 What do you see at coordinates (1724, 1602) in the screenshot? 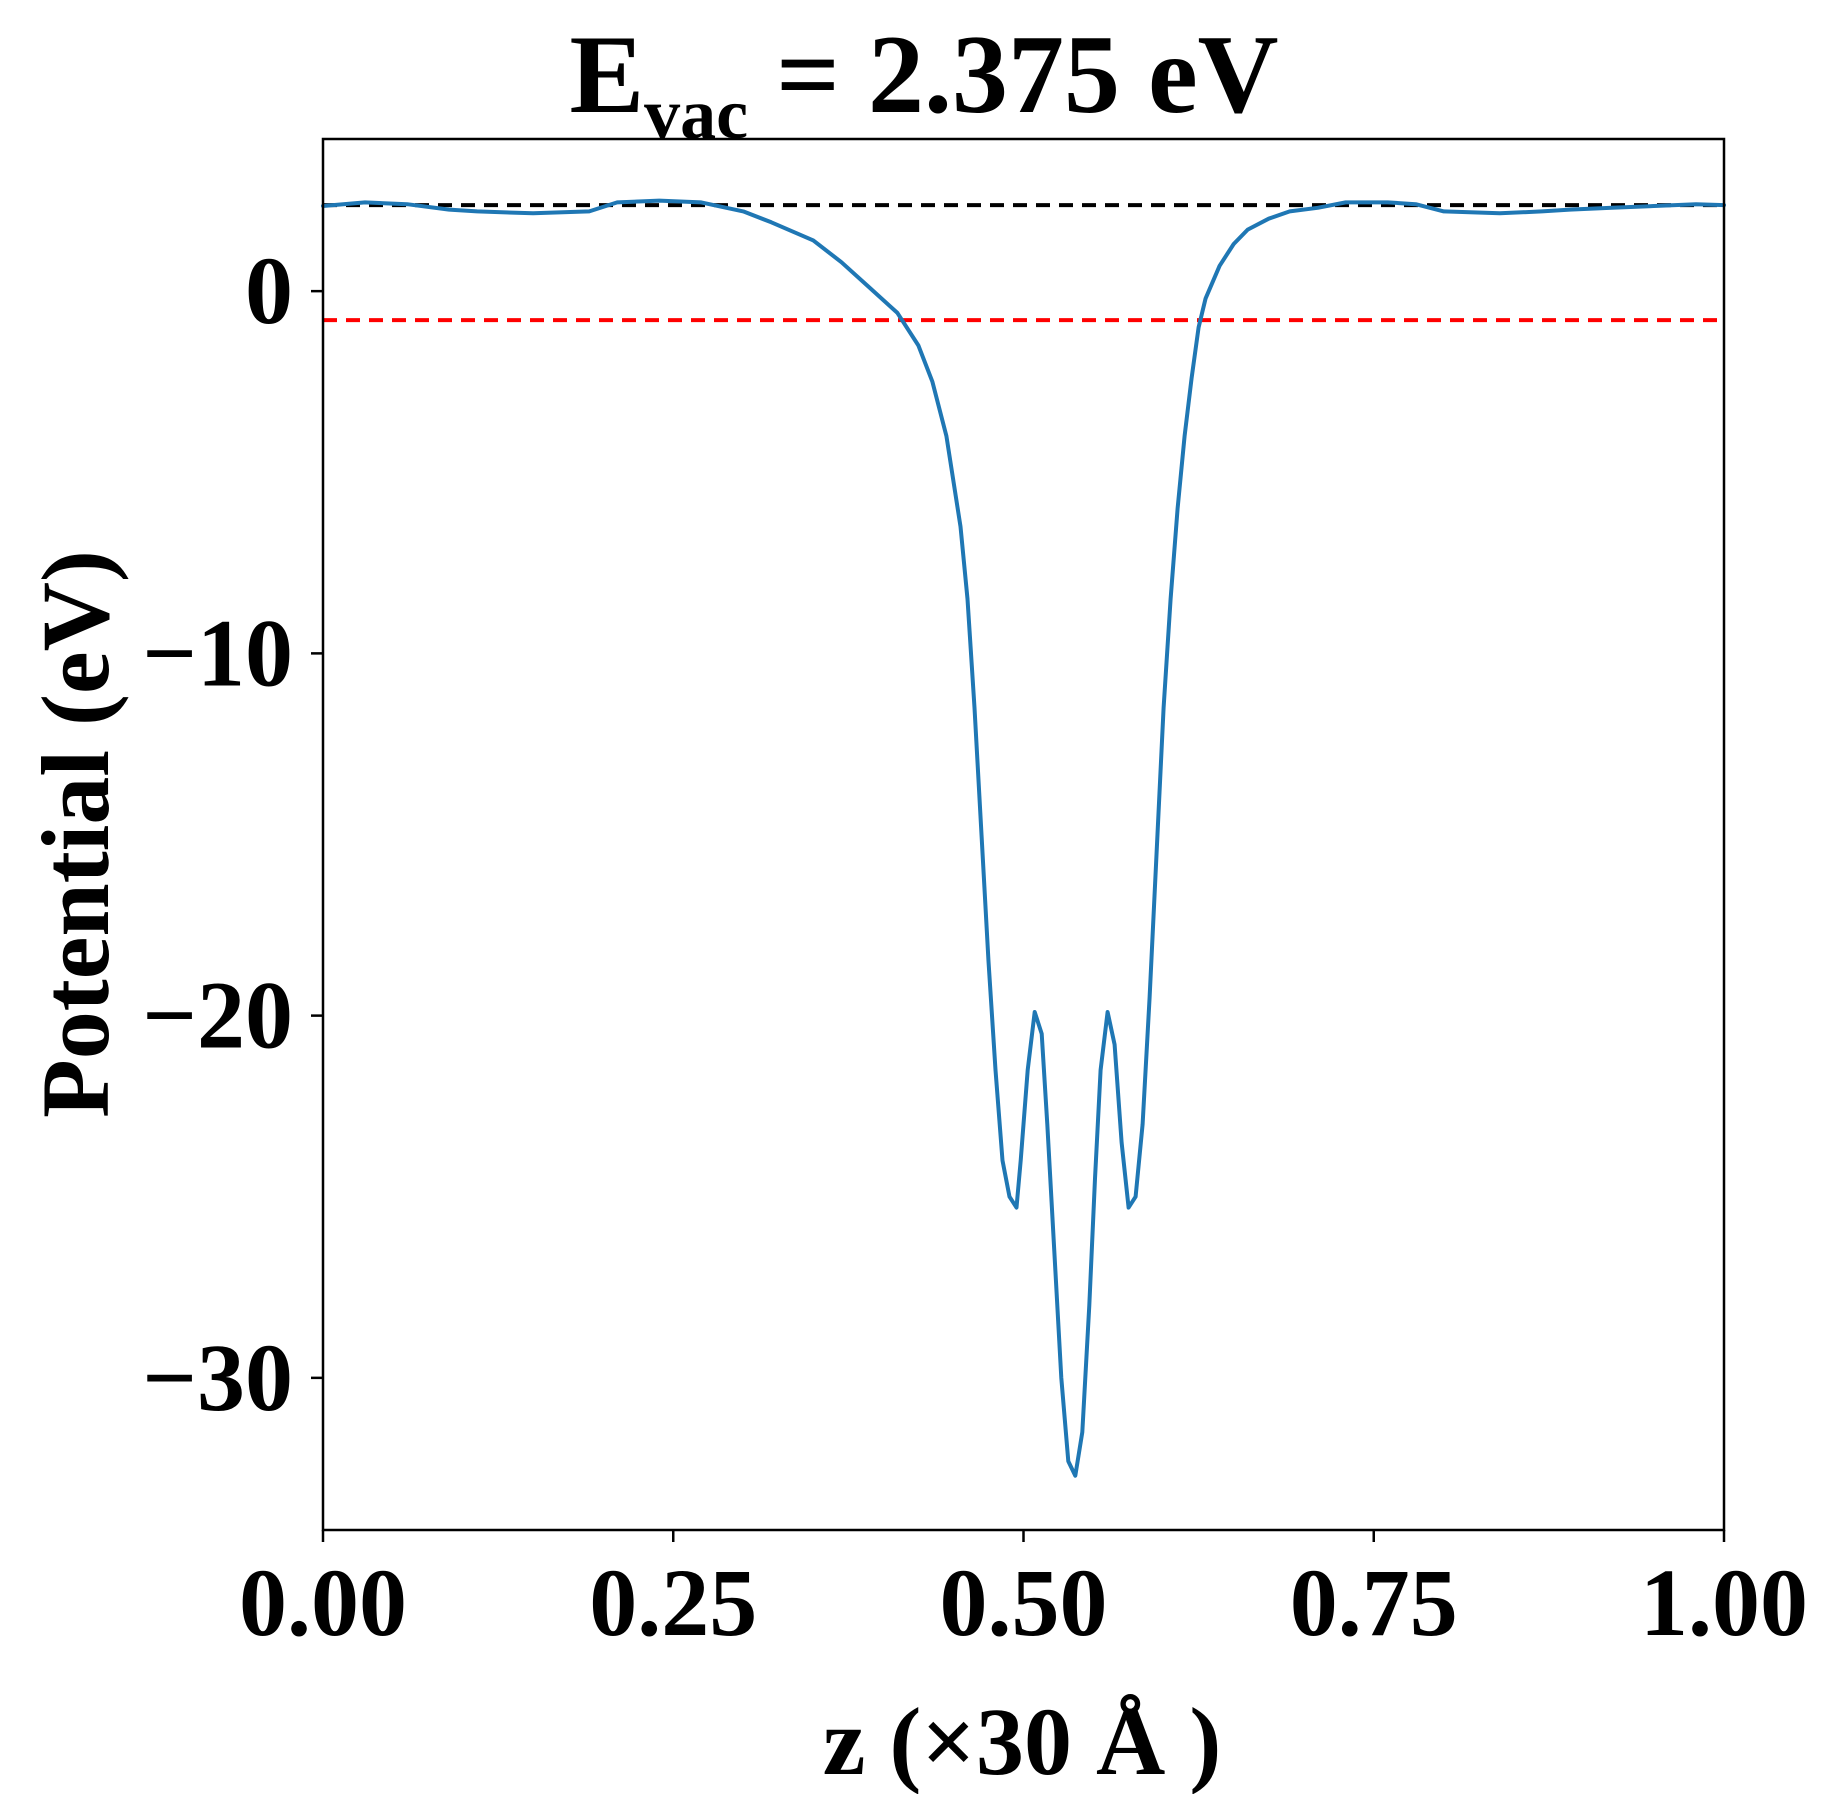
I see `x-tick-label-4: 1.00` at bounding box center [1724, 1602].